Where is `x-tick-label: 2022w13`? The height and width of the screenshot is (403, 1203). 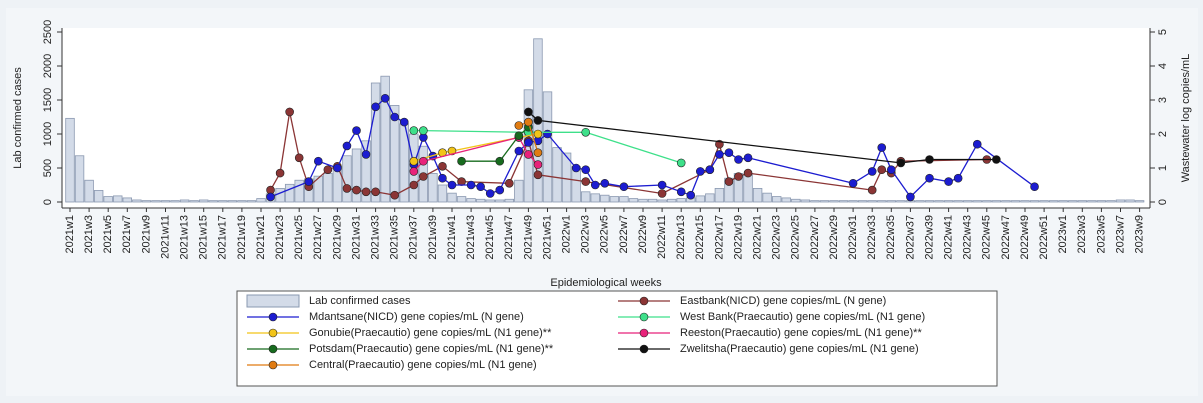 x-tick-label: 2022w13 is located at coordinates (681, 237).